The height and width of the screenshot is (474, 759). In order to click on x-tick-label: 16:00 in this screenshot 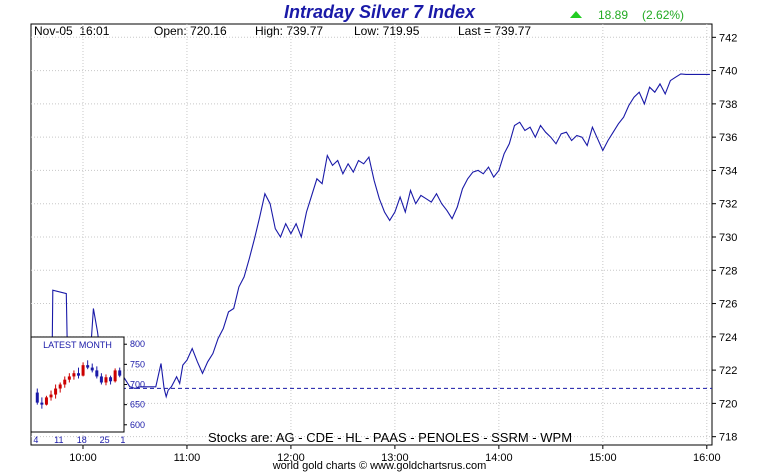, I will do `click(707, 458)`.